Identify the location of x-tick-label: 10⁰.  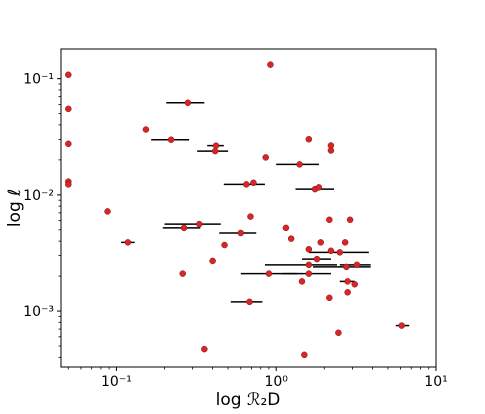
(276, 382).